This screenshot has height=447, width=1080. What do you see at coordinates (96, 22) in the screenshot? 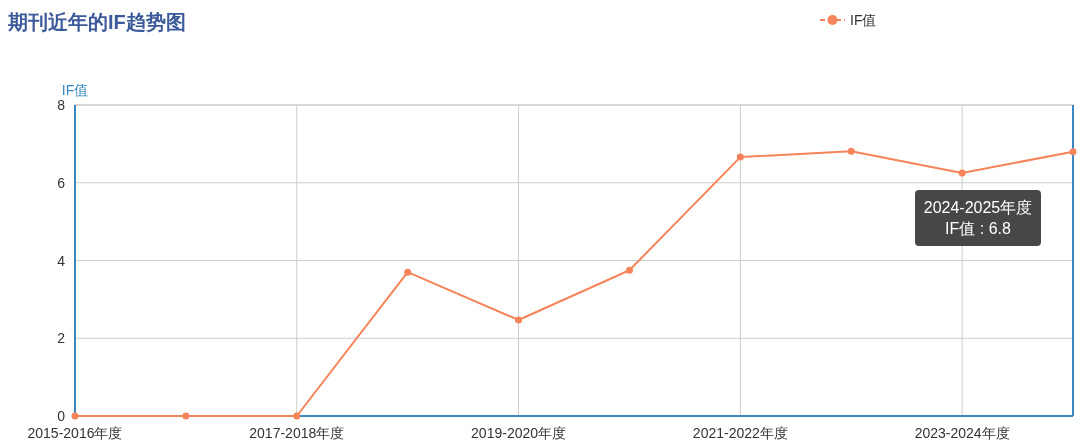
I see `chart-title: 期刊近年的IF趋势图` at bounding box center [96, 22].